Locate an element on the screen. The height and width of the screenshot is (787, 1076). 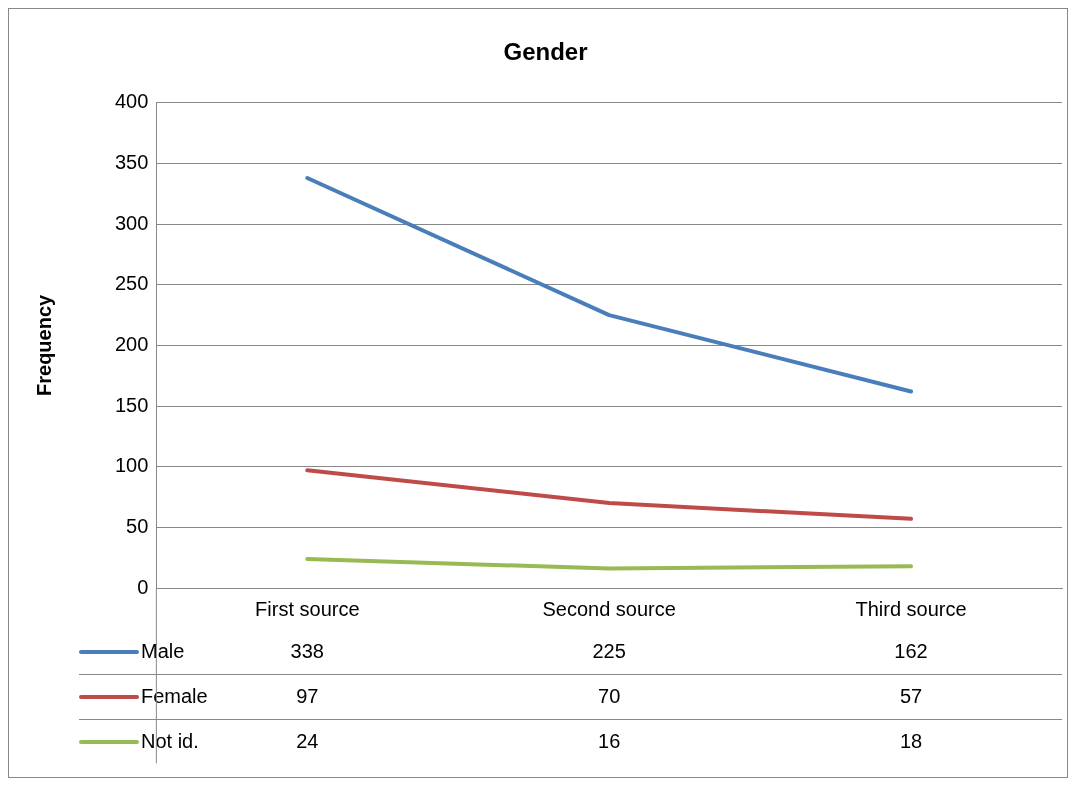
chart-title: Gender is located at coordinates (545, 52).